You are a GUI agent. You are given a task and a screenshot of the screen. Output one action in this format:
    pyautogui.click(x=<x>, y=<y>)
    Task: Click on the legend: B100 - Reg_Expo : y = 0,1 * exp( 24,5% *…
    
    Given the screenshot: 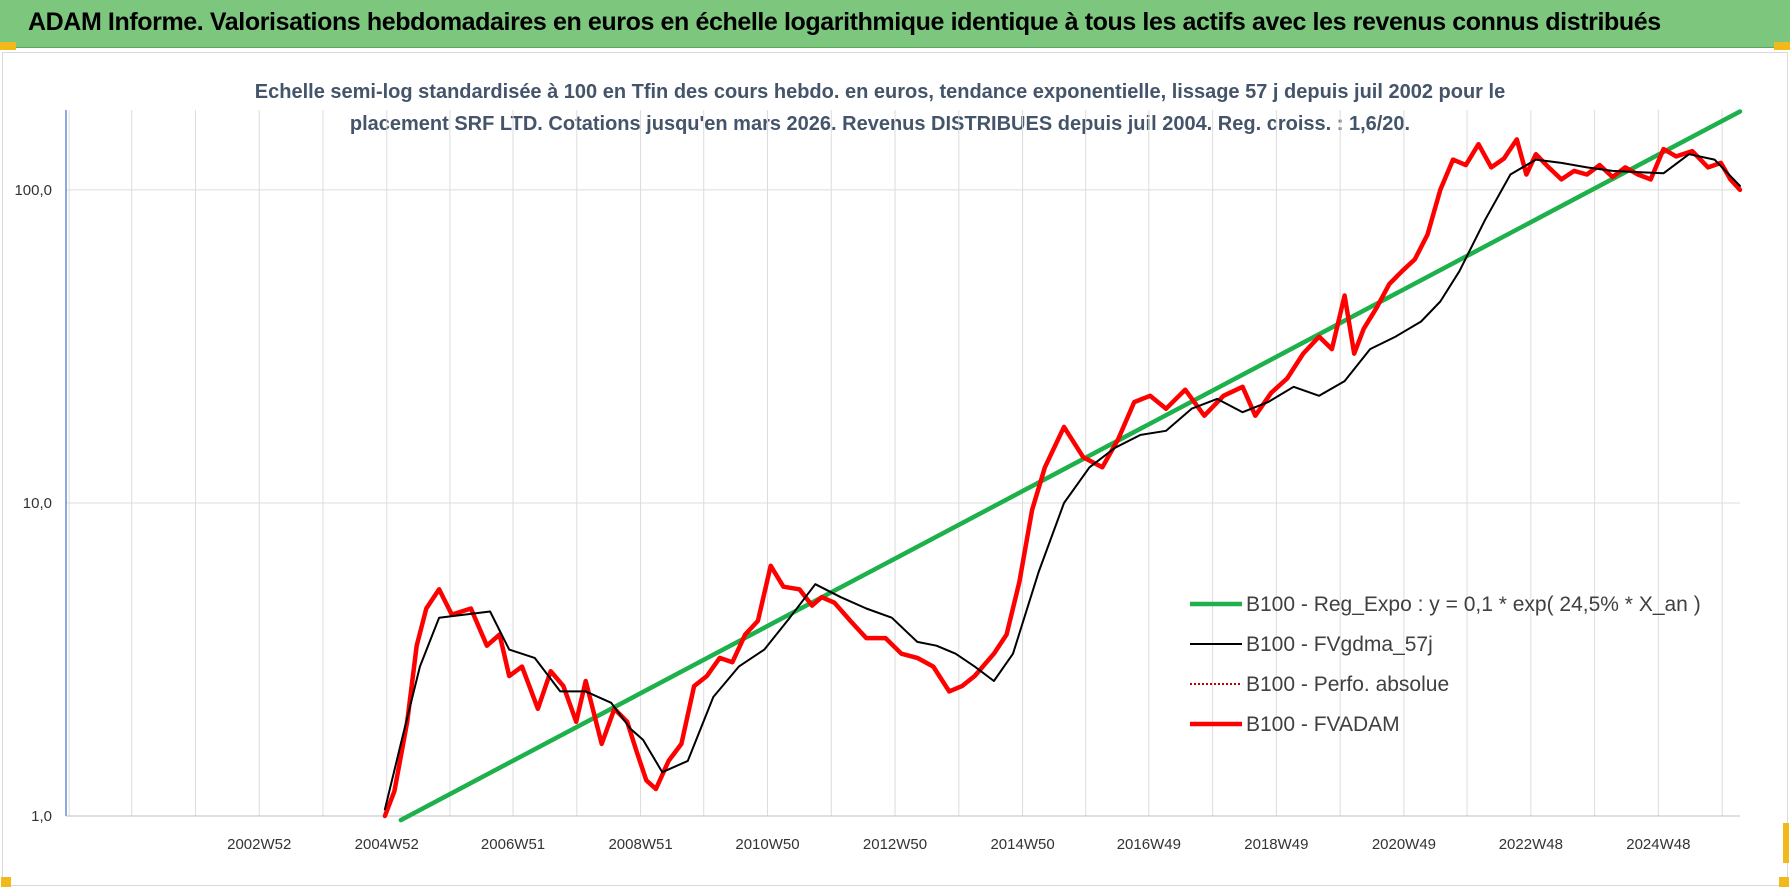 What is the action you would take?
    pyautogui.click(x=1445, y=664)
    